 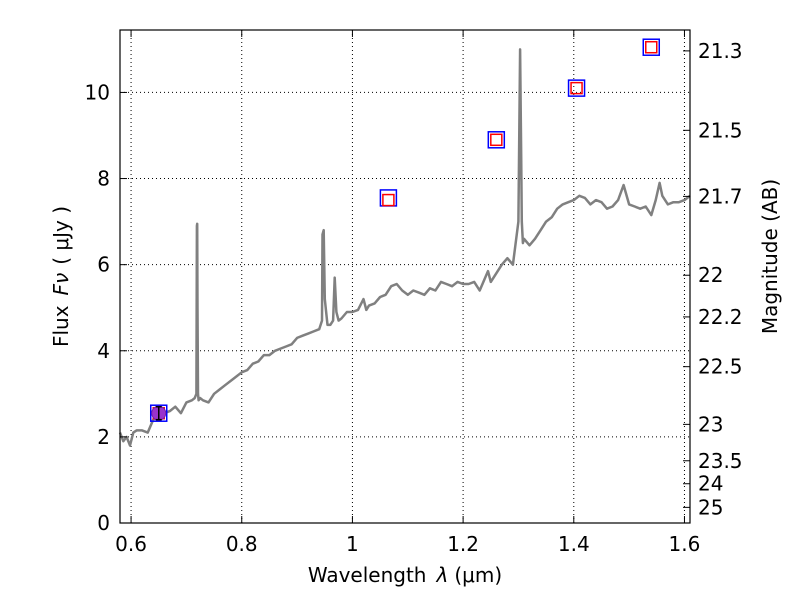 I want to click on x-tick-label: 1.6, so click(x=685, y=544).